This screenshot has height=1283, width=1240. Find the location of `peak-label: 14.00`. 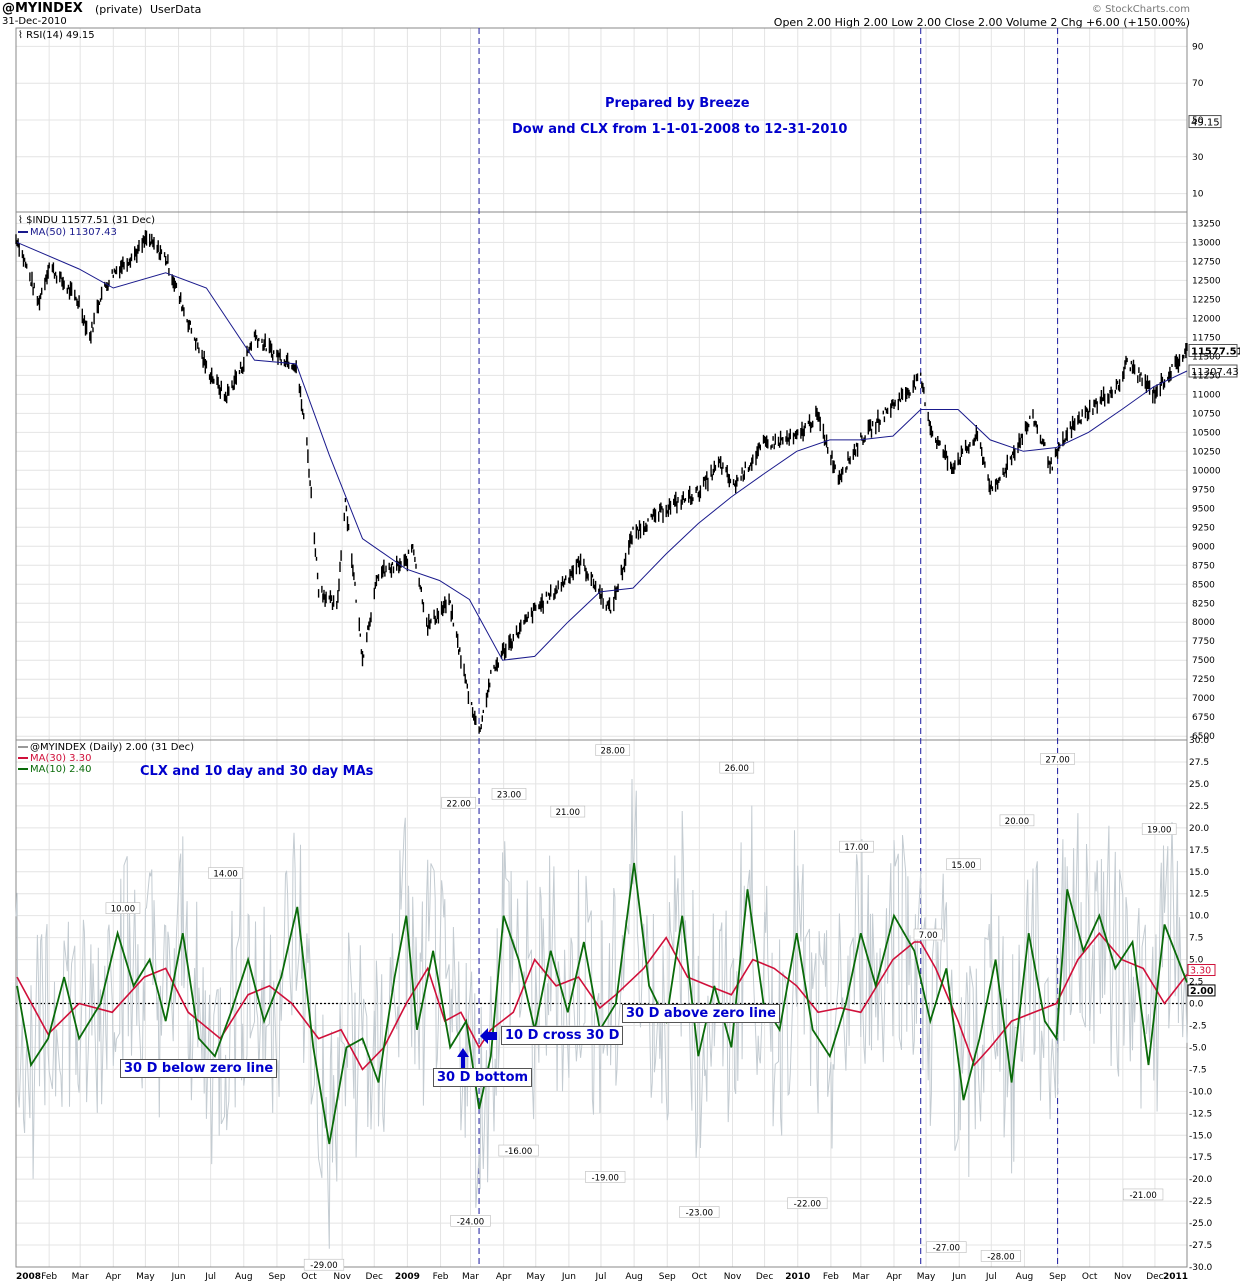

peak-label: 14.00 is located at coordinates (225, 875).